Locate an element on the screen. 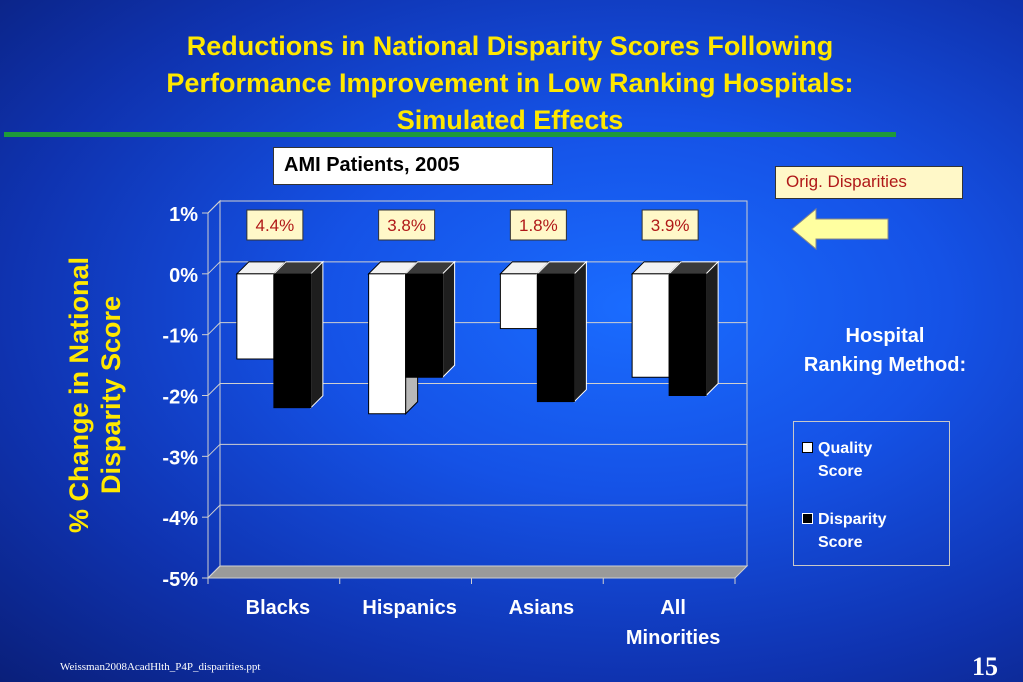 The height and width of the screenshot is (682, 1023). y-tick-label: -3% is located at coordinates (180, 458).